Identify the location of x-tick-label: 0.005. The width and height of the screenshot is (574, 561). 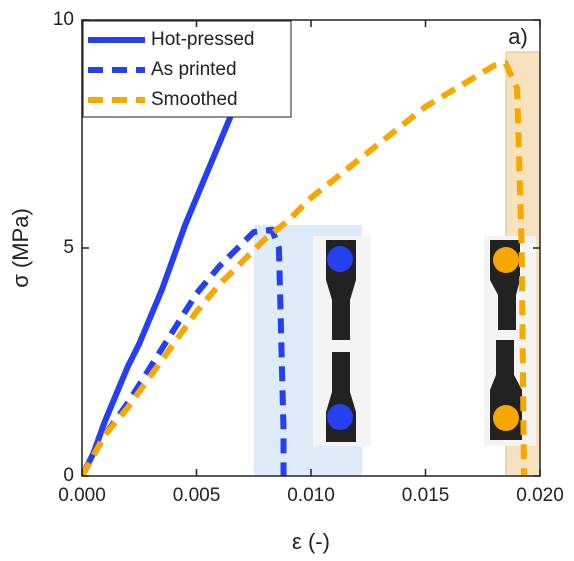
(197, 495).